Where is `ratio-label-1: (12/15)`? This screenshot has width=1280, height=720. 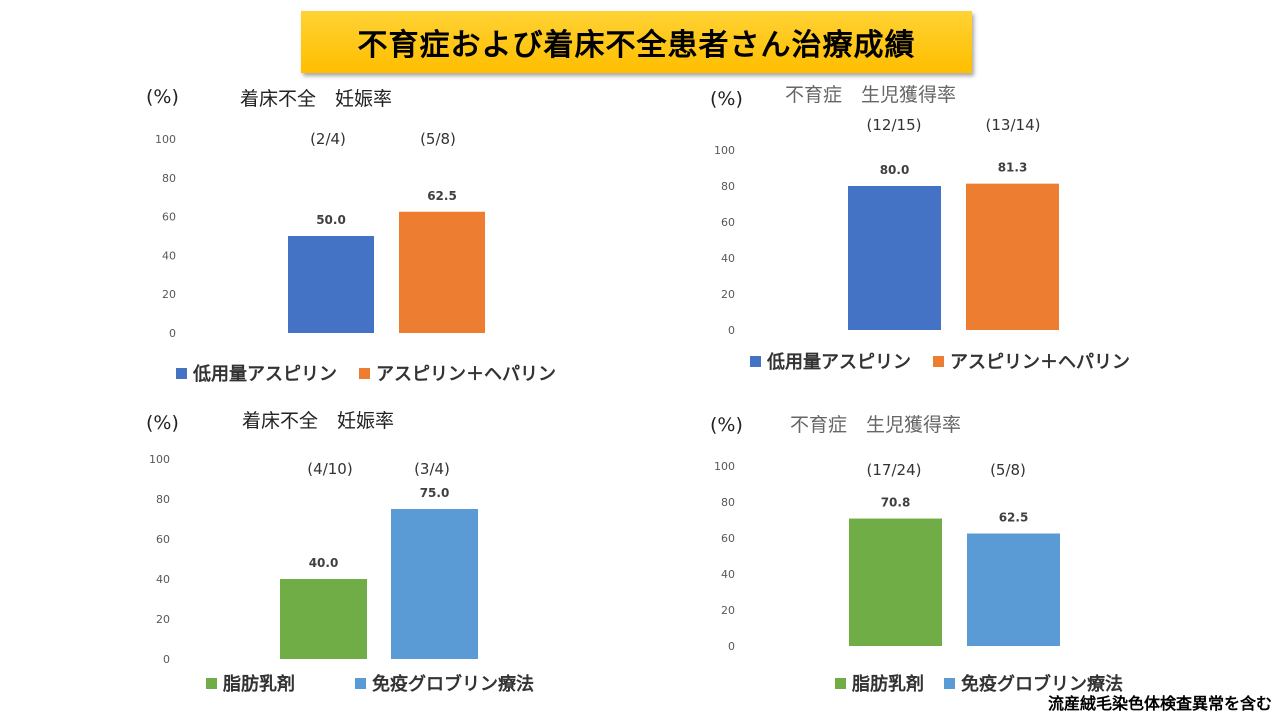
ratio-label-1: (12/15) is located at coordinates (894, 125).